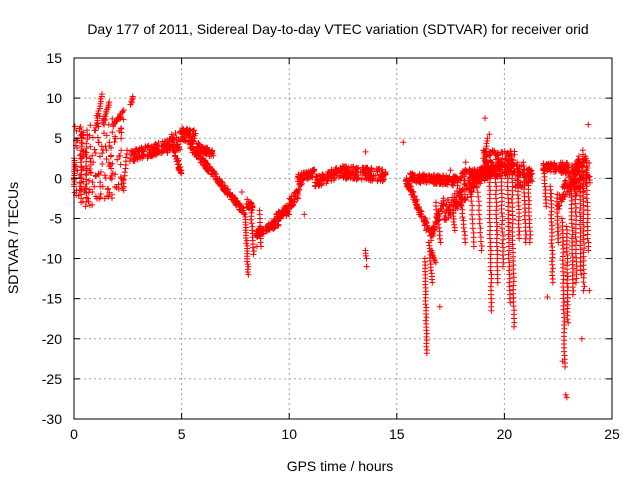 The height and width of the screenshot is (480, 640). What do you see at coordinates (54, 98) in the screenshot?
I see `y-tick-label: 10` at bounding box center [54, 98].